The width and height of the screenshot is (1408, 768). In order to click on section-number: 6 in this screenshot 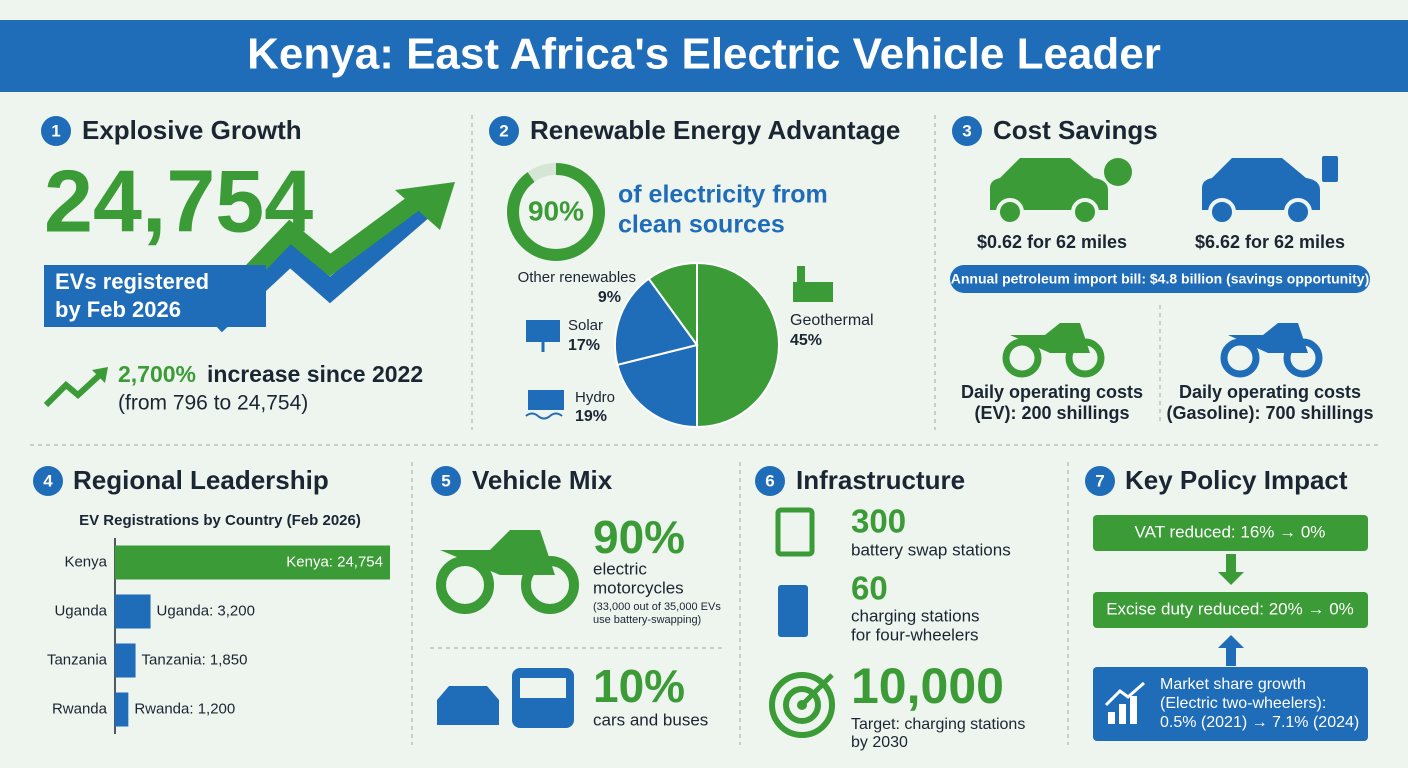, I will do `click(769, 480)`.